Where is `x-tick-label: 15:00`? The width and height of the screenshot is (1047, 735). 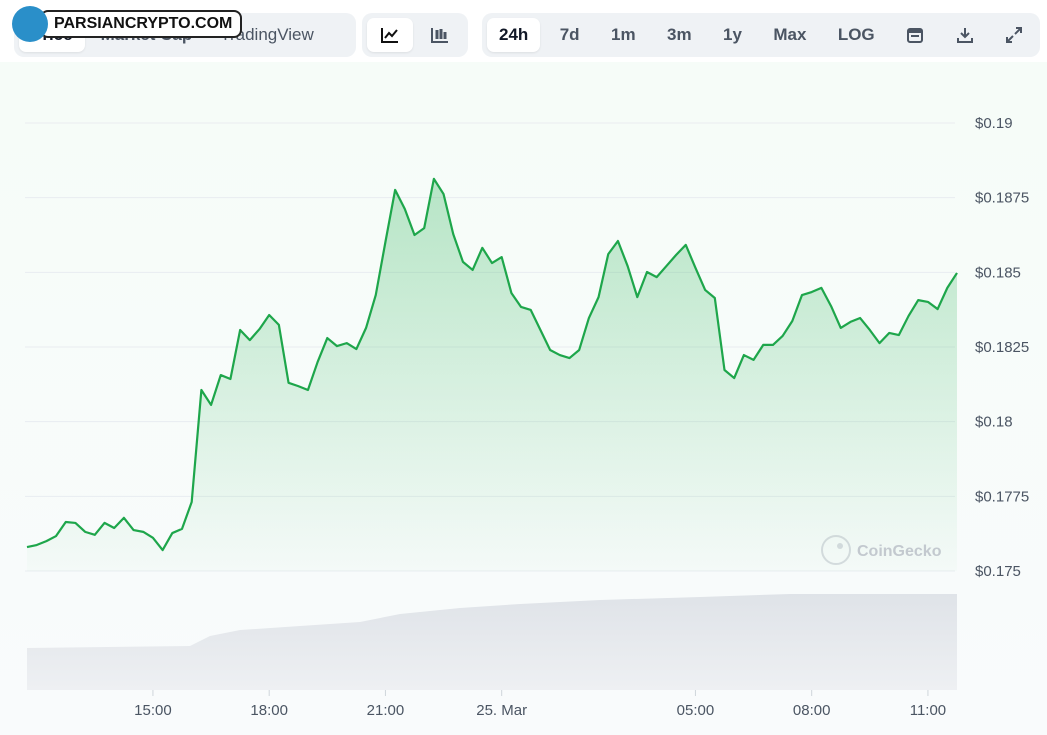
x-tick-label: 15:00 is located at coordinates (153, 710).